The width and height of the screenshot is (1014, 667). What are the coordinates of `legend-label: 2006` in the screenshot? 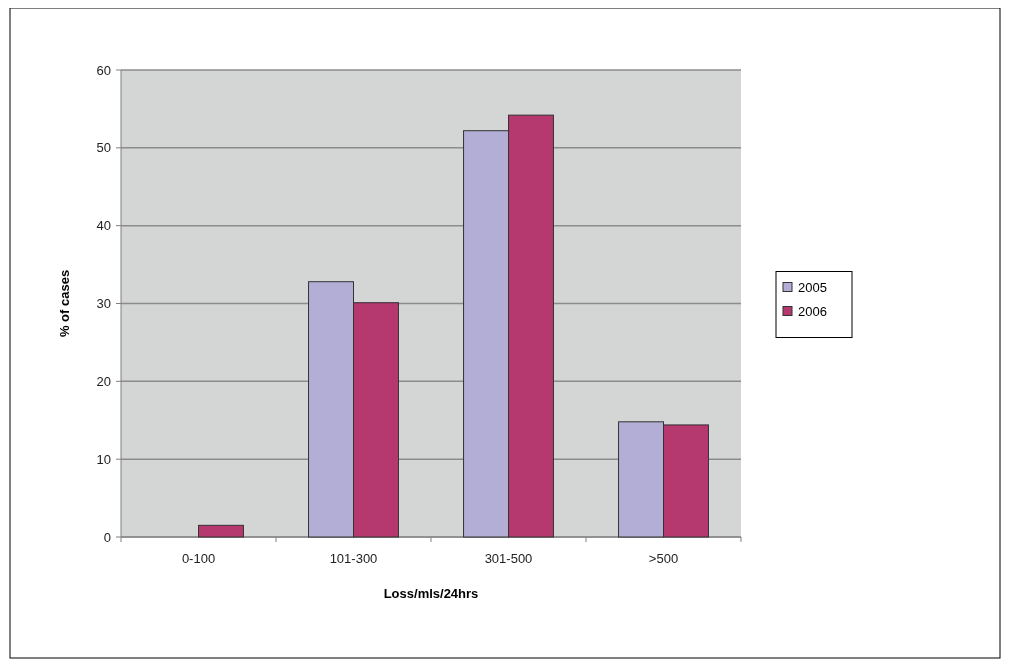 It's located at (812, 312).